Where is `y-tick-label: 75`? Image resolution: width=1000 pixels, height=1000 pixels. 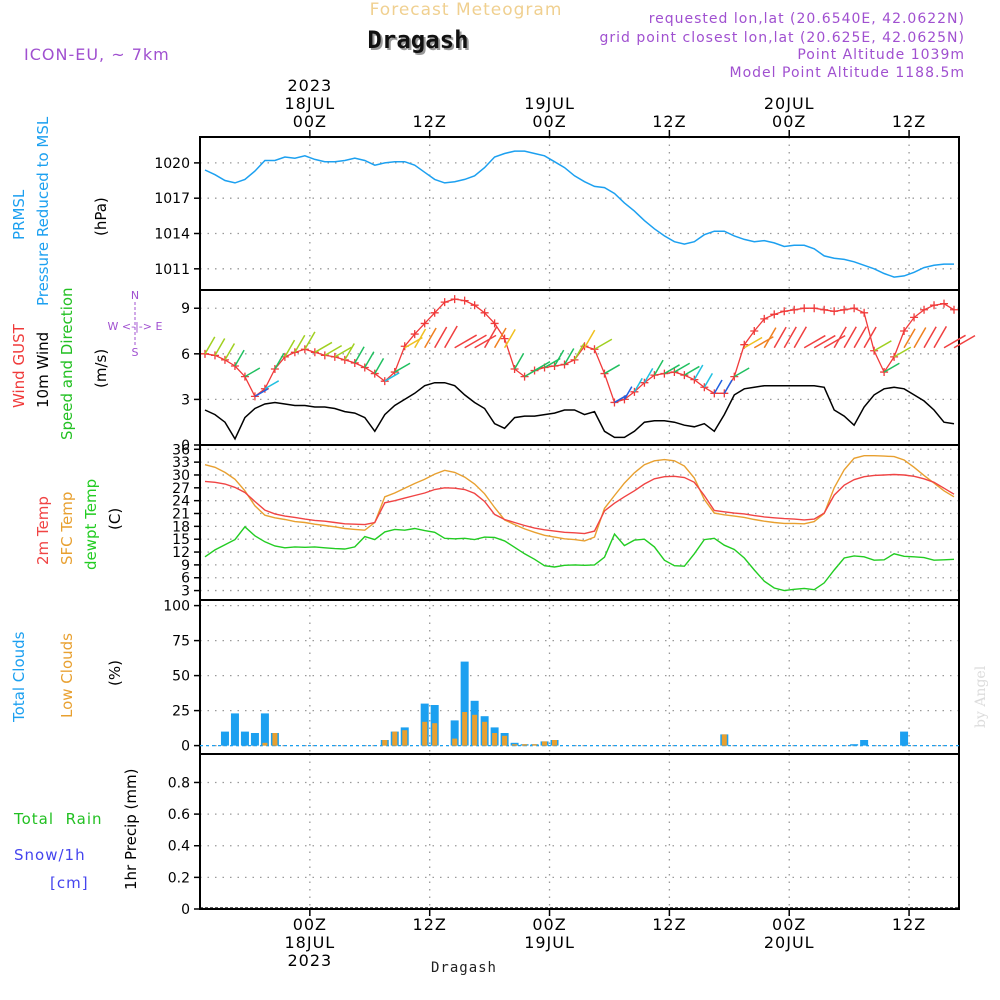 y-tick-label: 75 is located at coordinates (181, 642).